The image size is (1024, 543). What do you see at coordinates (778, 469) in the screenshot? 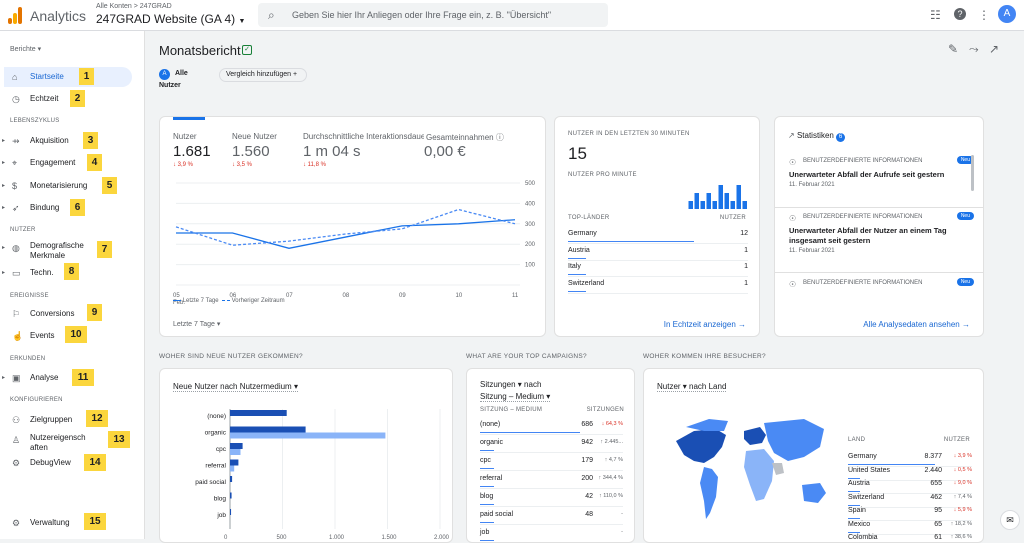
I see `map-middle-east` at bounding box center [778, 469].